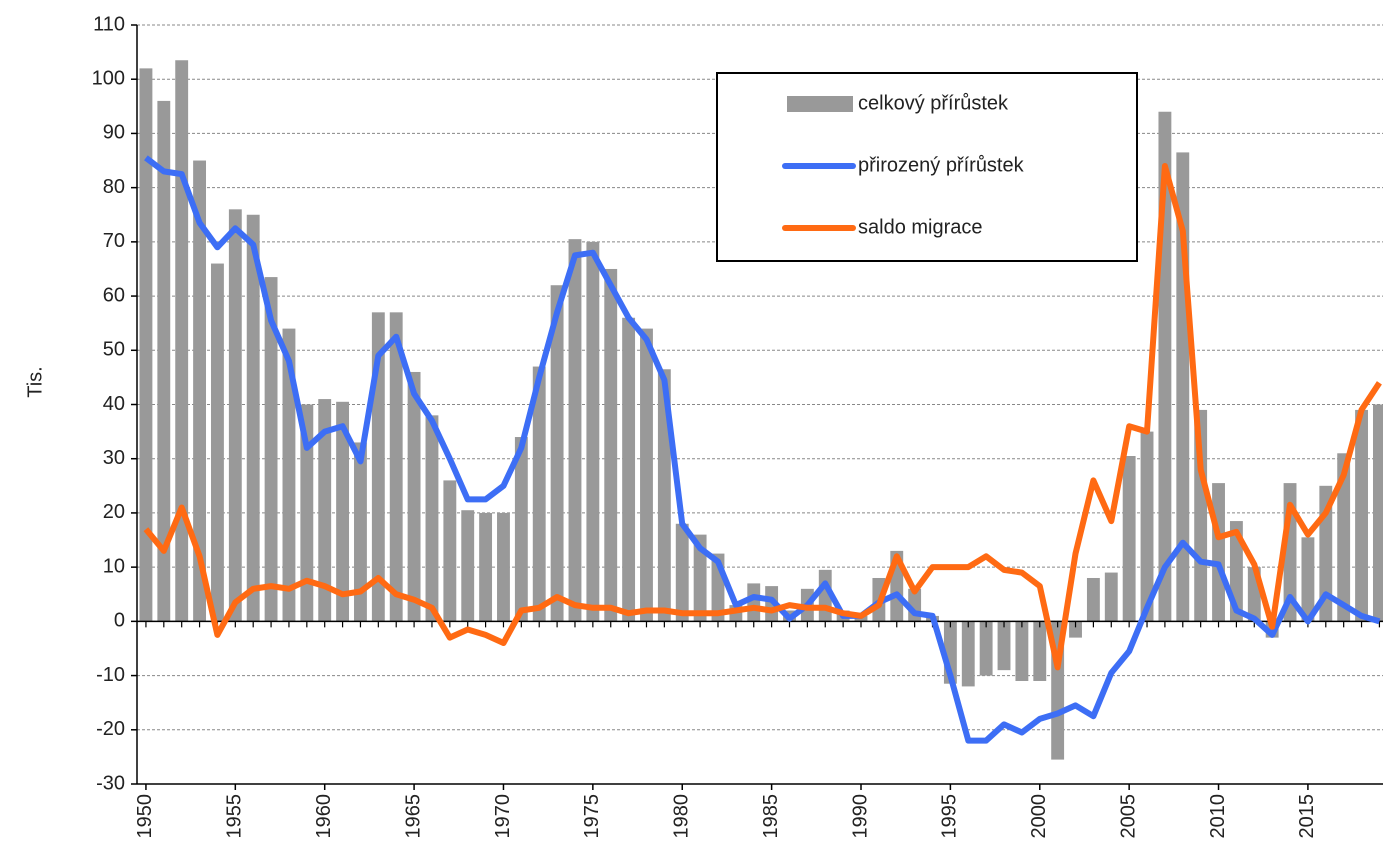  Describe the element at coordinates (933, 103) in the screenshot. I see `legend-label: celkový přírůstek` at that location.